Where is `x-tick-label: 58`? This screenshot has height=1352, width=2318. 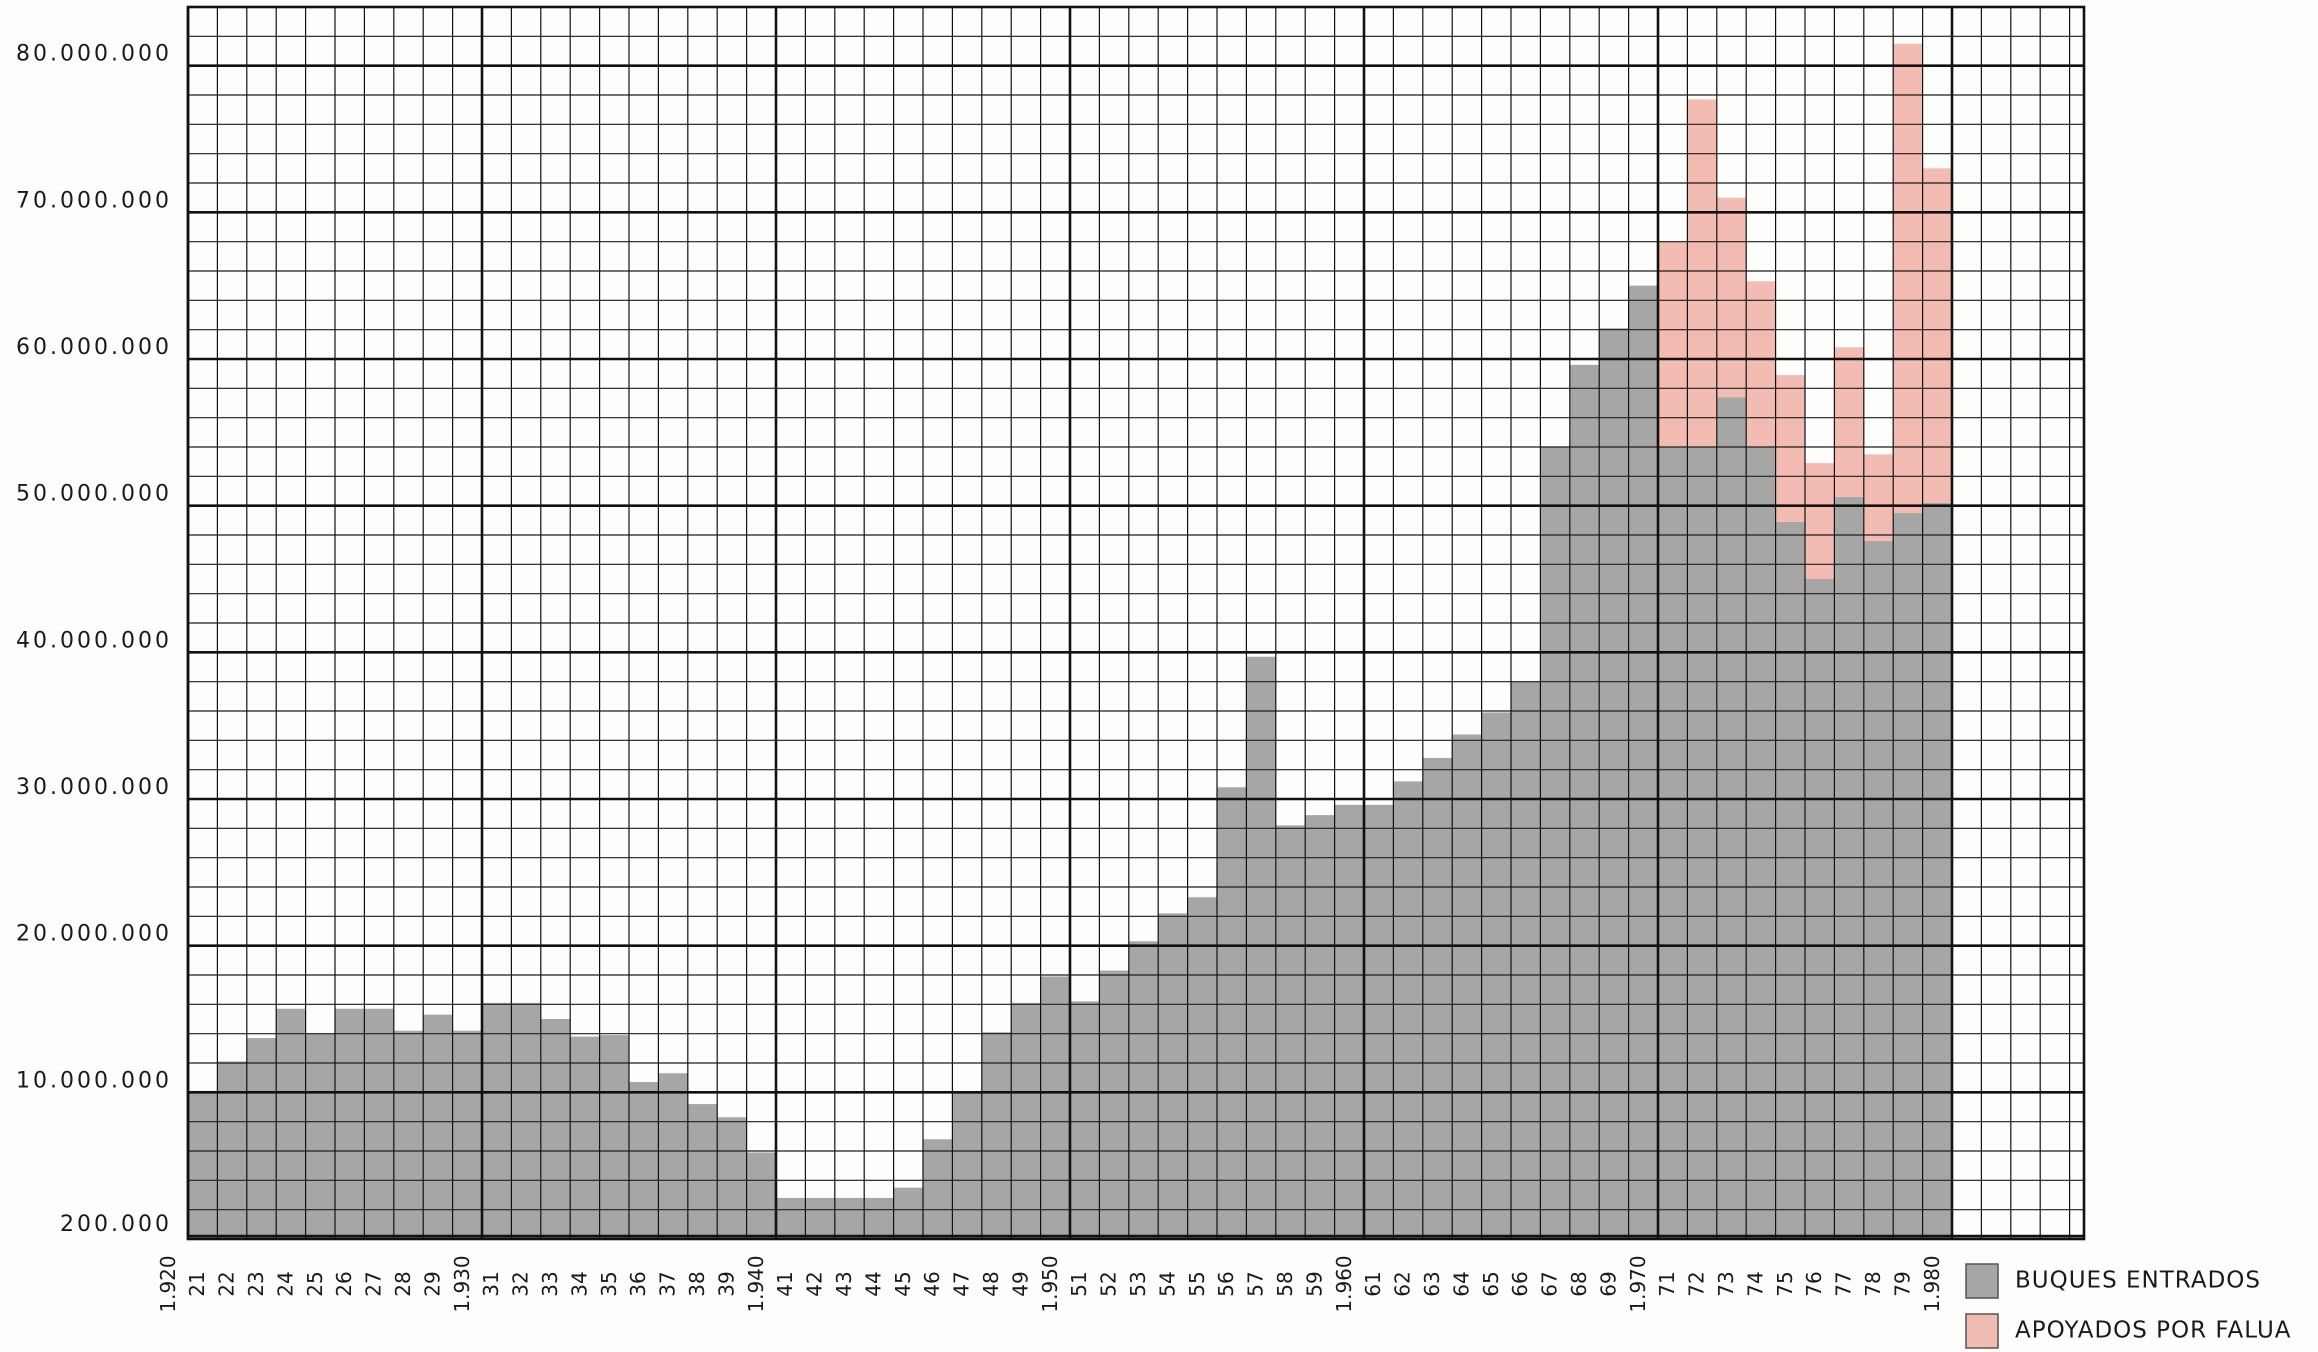 x-tick-label: 58 is located at coordinates (1285, 1283).